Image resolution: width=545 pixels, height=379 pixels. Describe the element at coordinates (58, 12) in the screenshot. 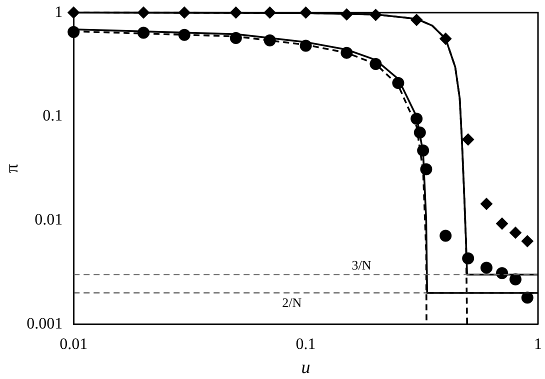

I see `y-tick-label: 1` at that location.